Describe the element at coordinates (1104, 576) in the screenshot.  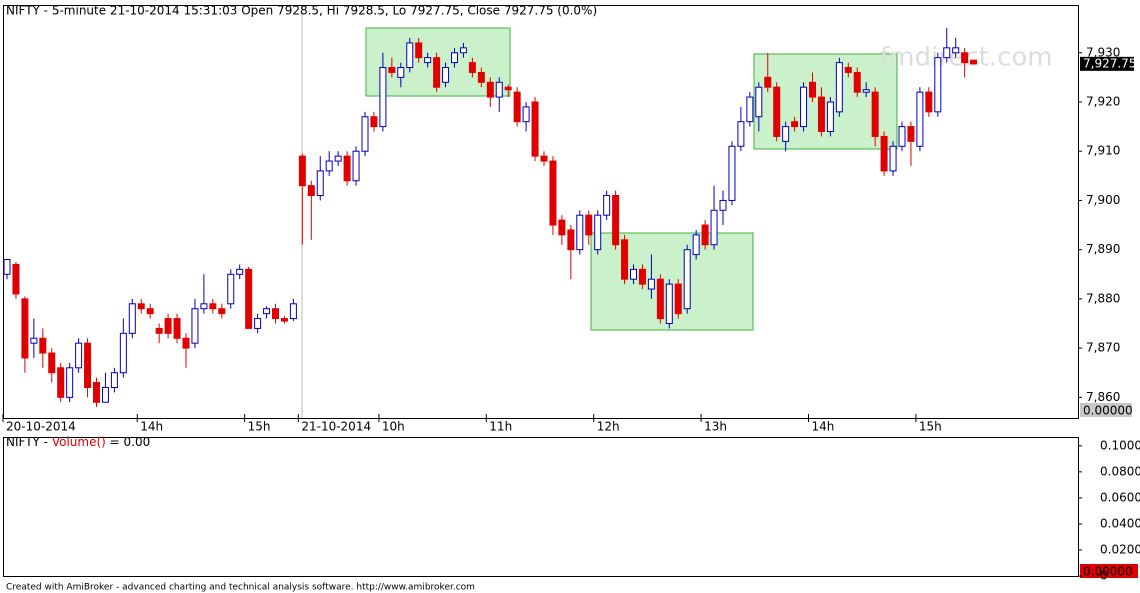
I see `y2-tick-label: 0` at that location.